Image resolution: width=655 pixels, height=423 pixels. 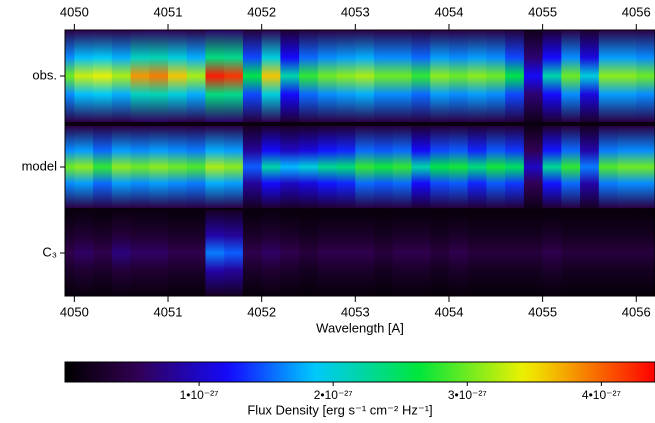 I want to click on x-tick-label: 4052, so click(x=261, y=311).